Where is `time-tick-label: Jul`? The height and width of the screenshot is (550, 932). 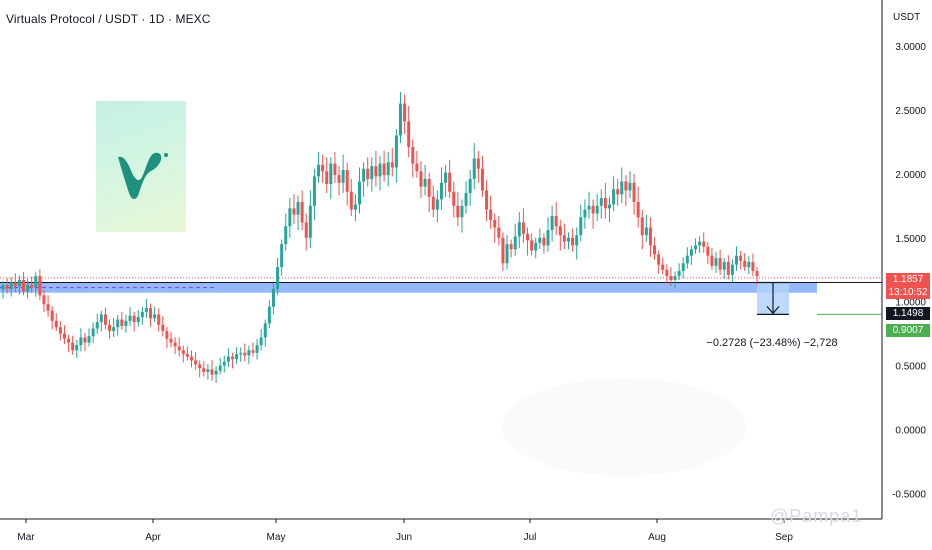
time-tick-label: Jul is located at coordinates (530, 537).